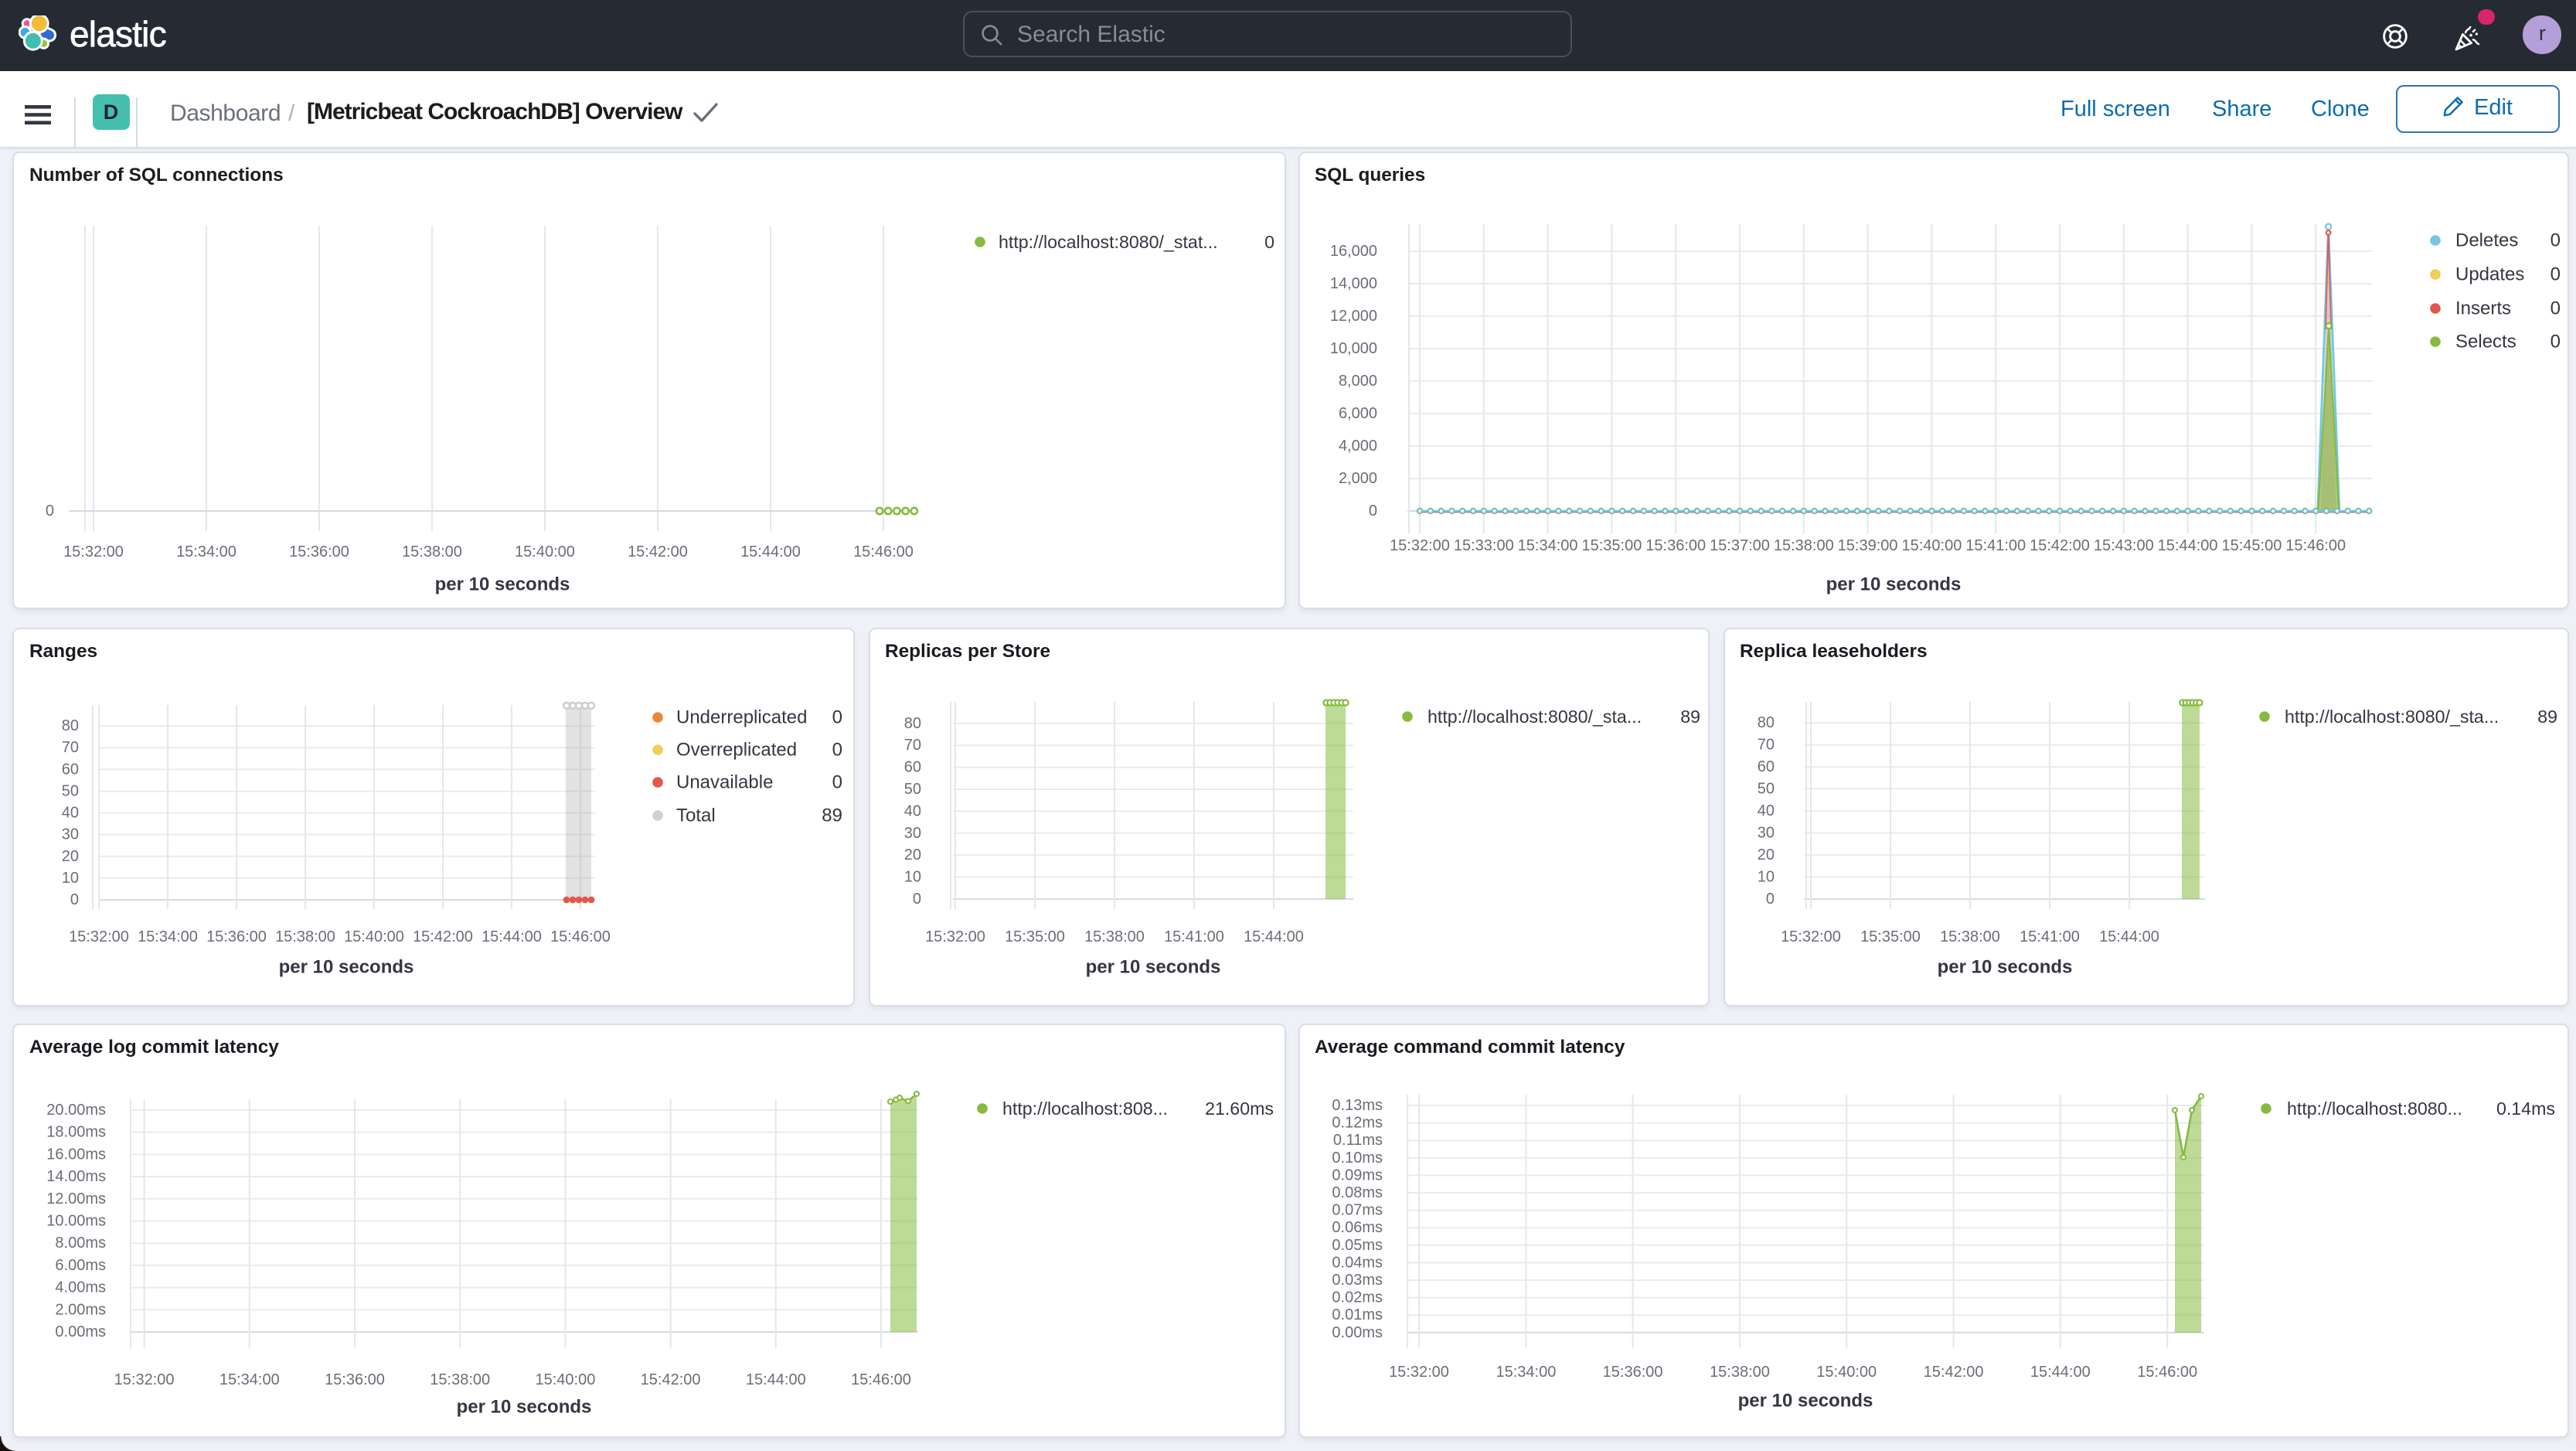 The height and width of the screenshot is (1451, 2576). Describe the element at coordinates (80, 1287) in the screenshot. I see `svg-text: 4.00ms` at that location.